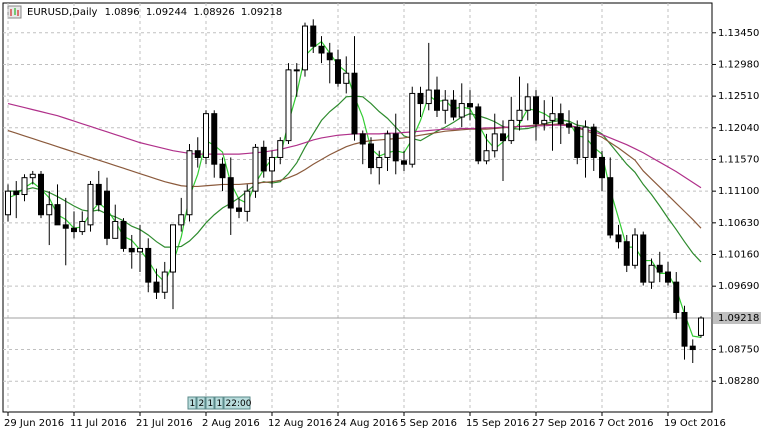 Image resolution: width=762 pixels, height=431 pixels. I want to click on footer-tag: 22:00, so click(239, 404).